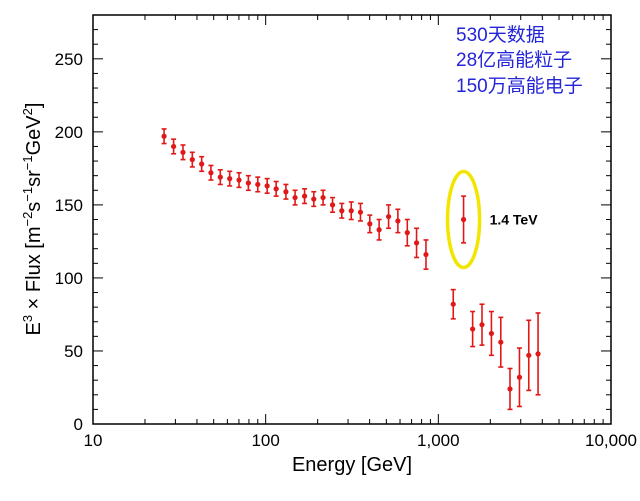 The image size is (640, 501). I want to click on y-axis-title: E3 × Flux [m−2s−1sr−1GeV2], so click(32, 219).